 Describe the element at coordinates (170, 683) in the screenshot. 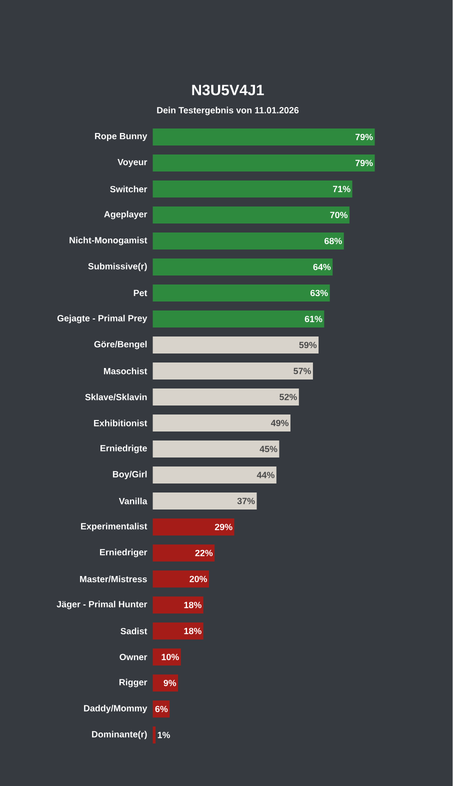

I see `data-label: 9%` at that location.